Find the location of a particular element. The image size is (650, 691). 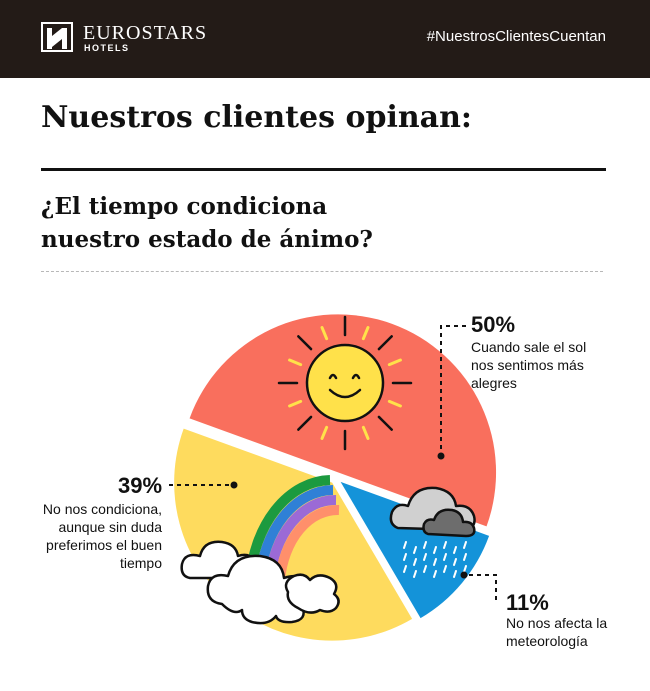

sun-desc-line-2: nos sentimos más is located at coordinates (527, 365).